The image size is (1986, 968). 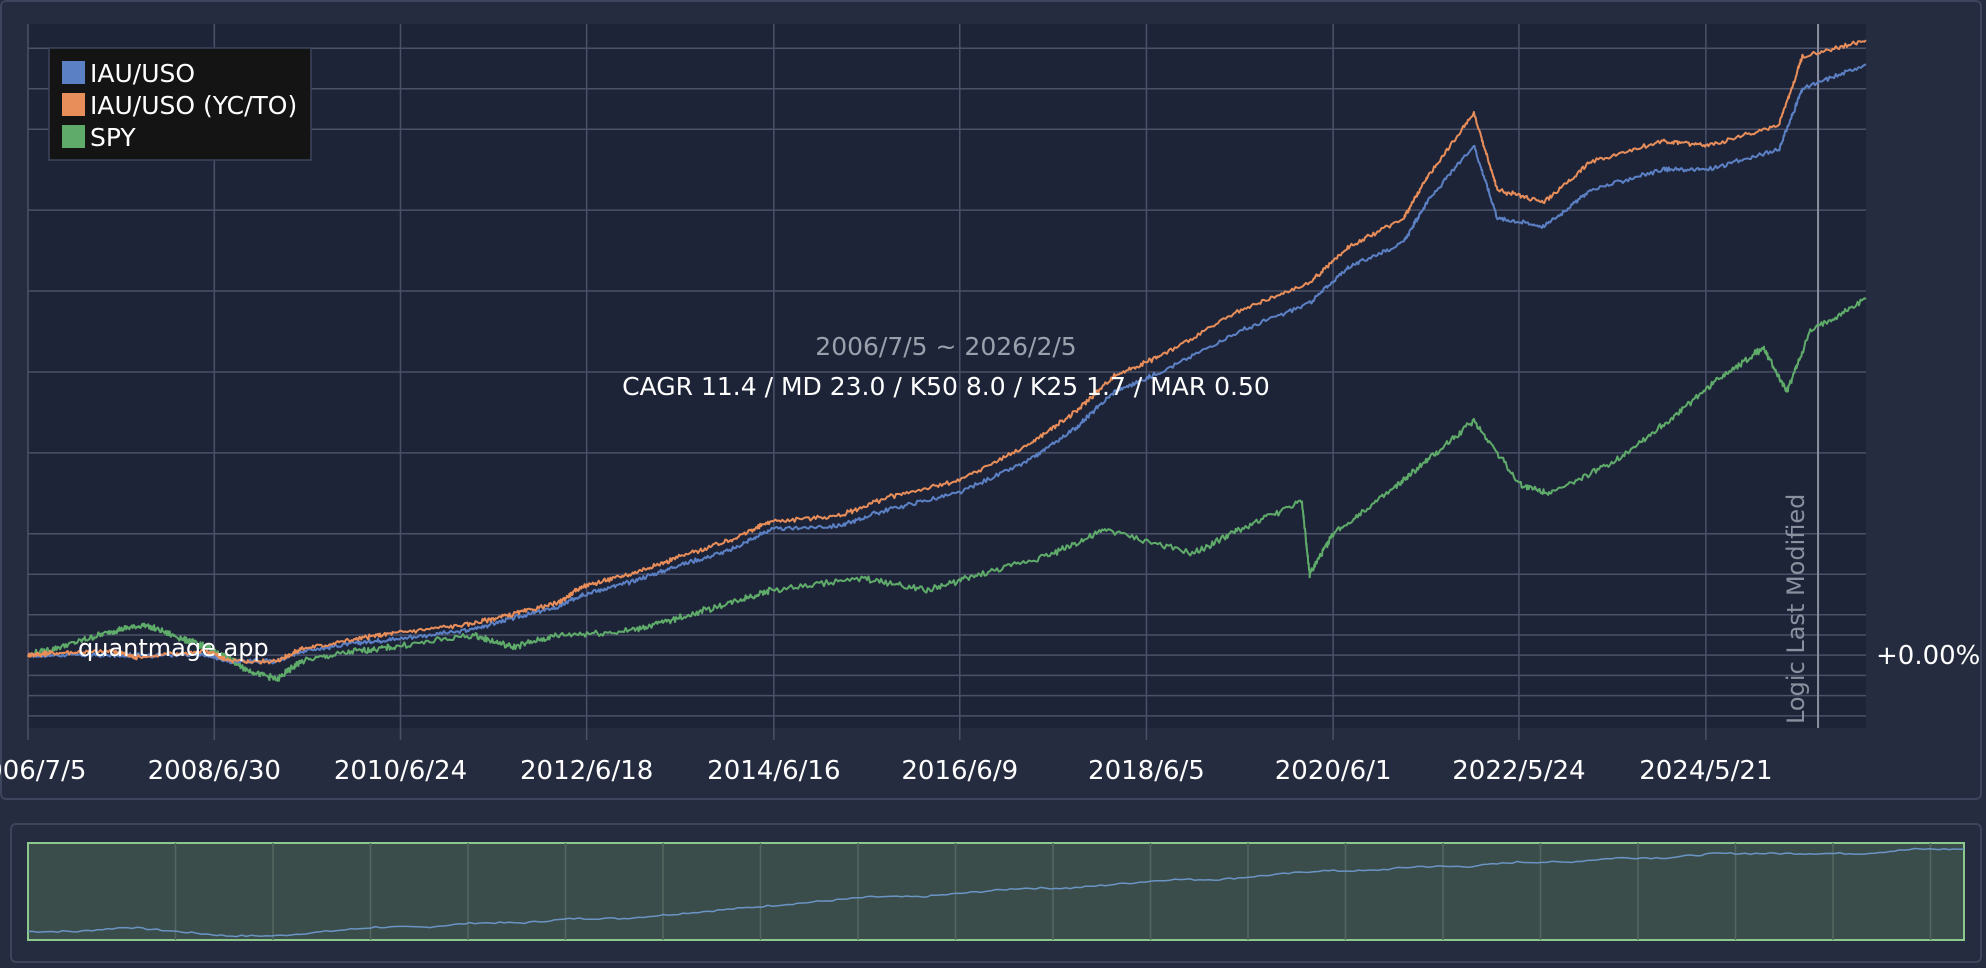 What do you see at coordinates (773, 771) in the screenshot?
I see `x-tick-label: 2014/6/16` at bounding box center [773, 771].